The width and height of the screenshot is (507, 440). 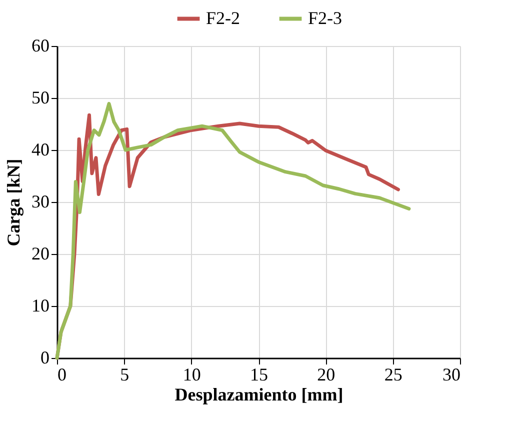 What do you see at coordinates (41, 202) in the screenshot?
I see `y-tick-label: 30` at bounding box center [41, 202].